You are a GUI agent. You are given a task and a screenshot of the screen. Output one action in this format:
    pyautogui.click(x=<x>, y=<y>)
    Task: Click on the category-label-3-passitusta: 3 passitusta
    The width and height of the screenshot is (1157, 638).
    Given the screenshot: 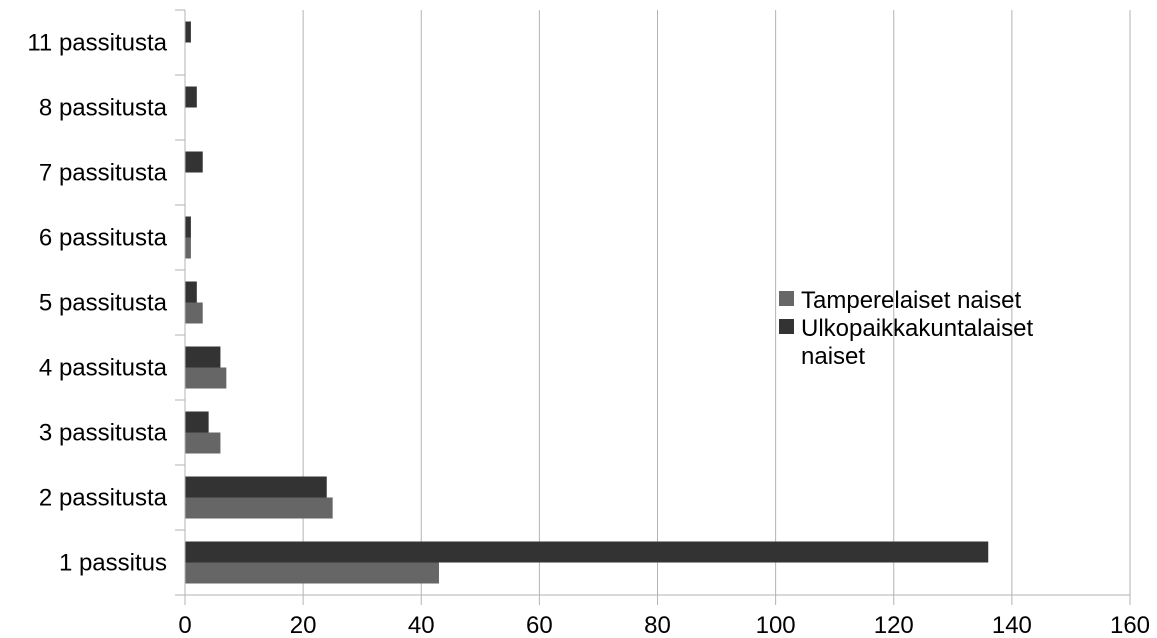 What is the action you would take?
    pyautogui.click(x=103, y=433)
    